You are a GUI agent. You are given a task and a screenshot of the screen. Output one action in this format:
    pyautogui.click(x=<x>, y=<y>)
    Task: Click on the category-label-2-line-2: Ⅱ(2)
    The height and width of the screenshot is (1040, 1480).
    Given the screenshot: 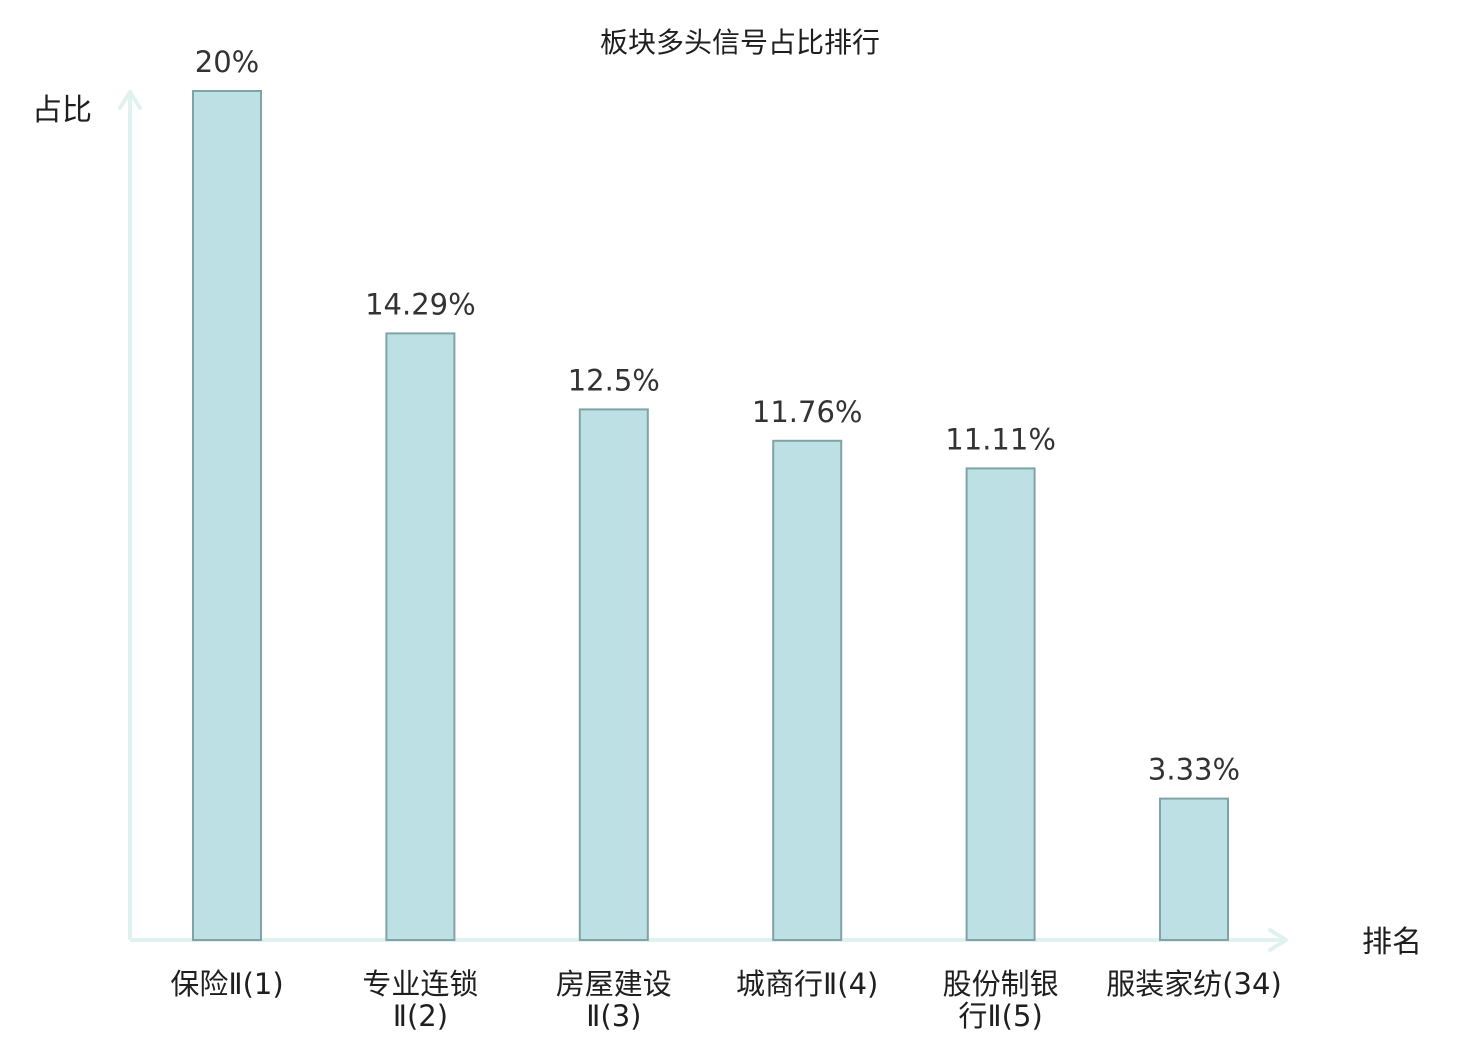 What is the action you would take?
    pyautogui.click(x=420, y=1016)
    